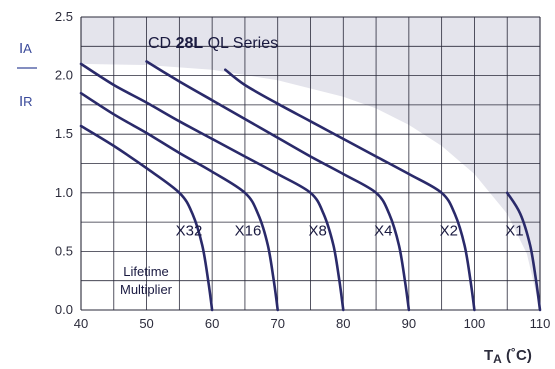  What do you see at coordinates (64, 16) in the screenshot?
I see `y-tick-label: 2.5` at bounding box center [64, 16].